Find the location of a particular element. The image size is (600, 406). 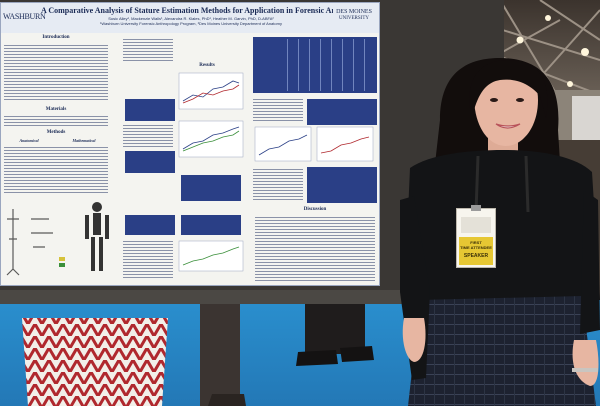

heading-anatomical: Anatomical is located at coordinates (29, 140).